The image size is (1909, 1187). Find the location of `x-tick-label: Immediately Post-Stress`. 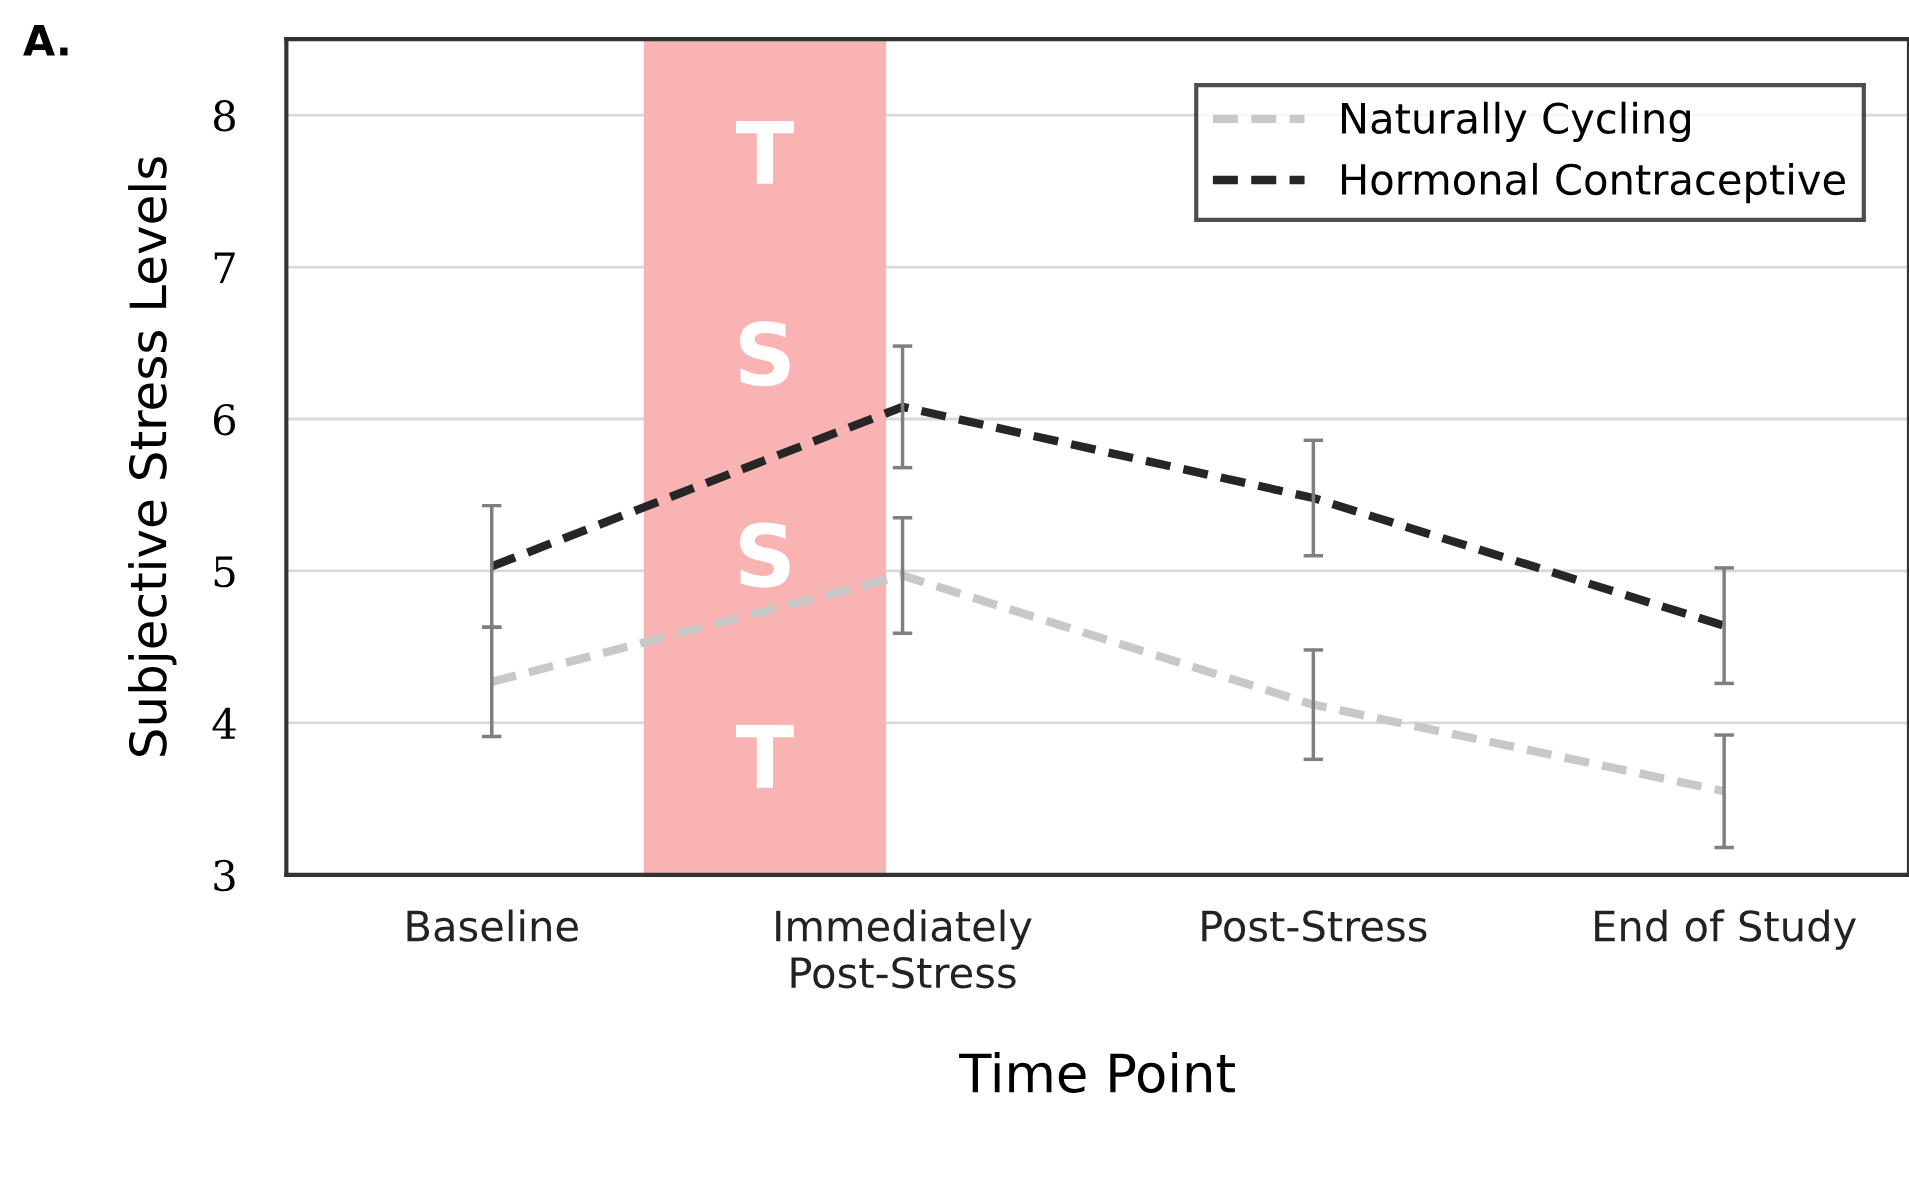

x-tick-label: Immediately Post-Stress is located at coordinates (904, 949).